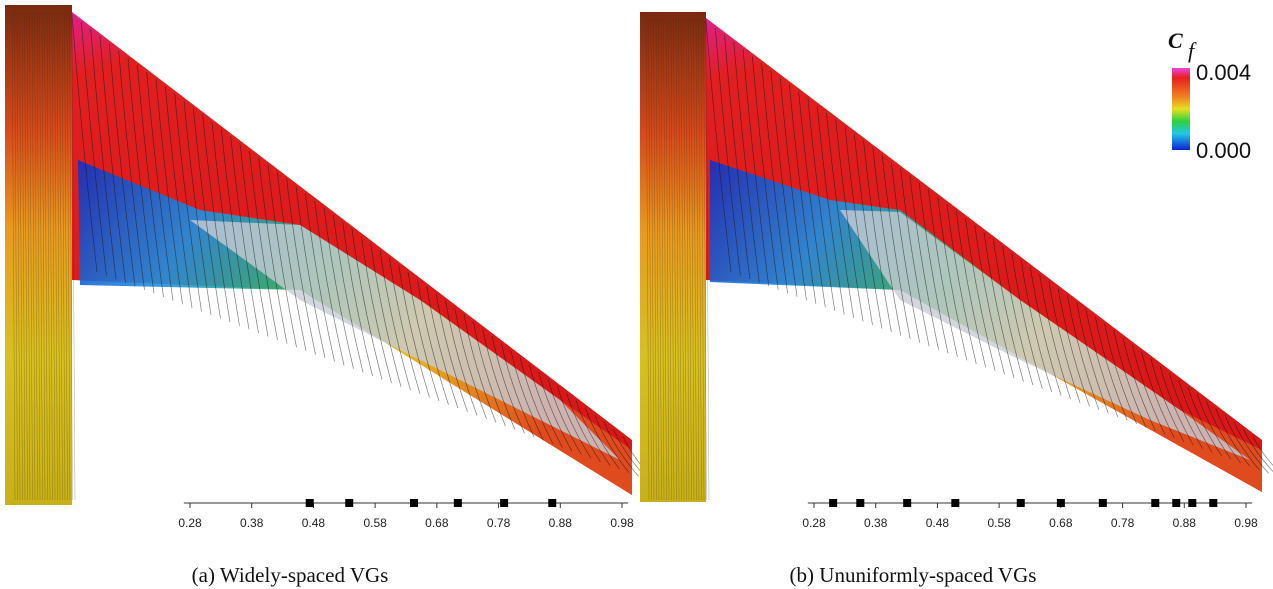 The height and width of the screenshot is (589, 1273). Describe the element at coordinates (814, 523) in the screenshot. I see `x-tick-label: 0.28` at that location.